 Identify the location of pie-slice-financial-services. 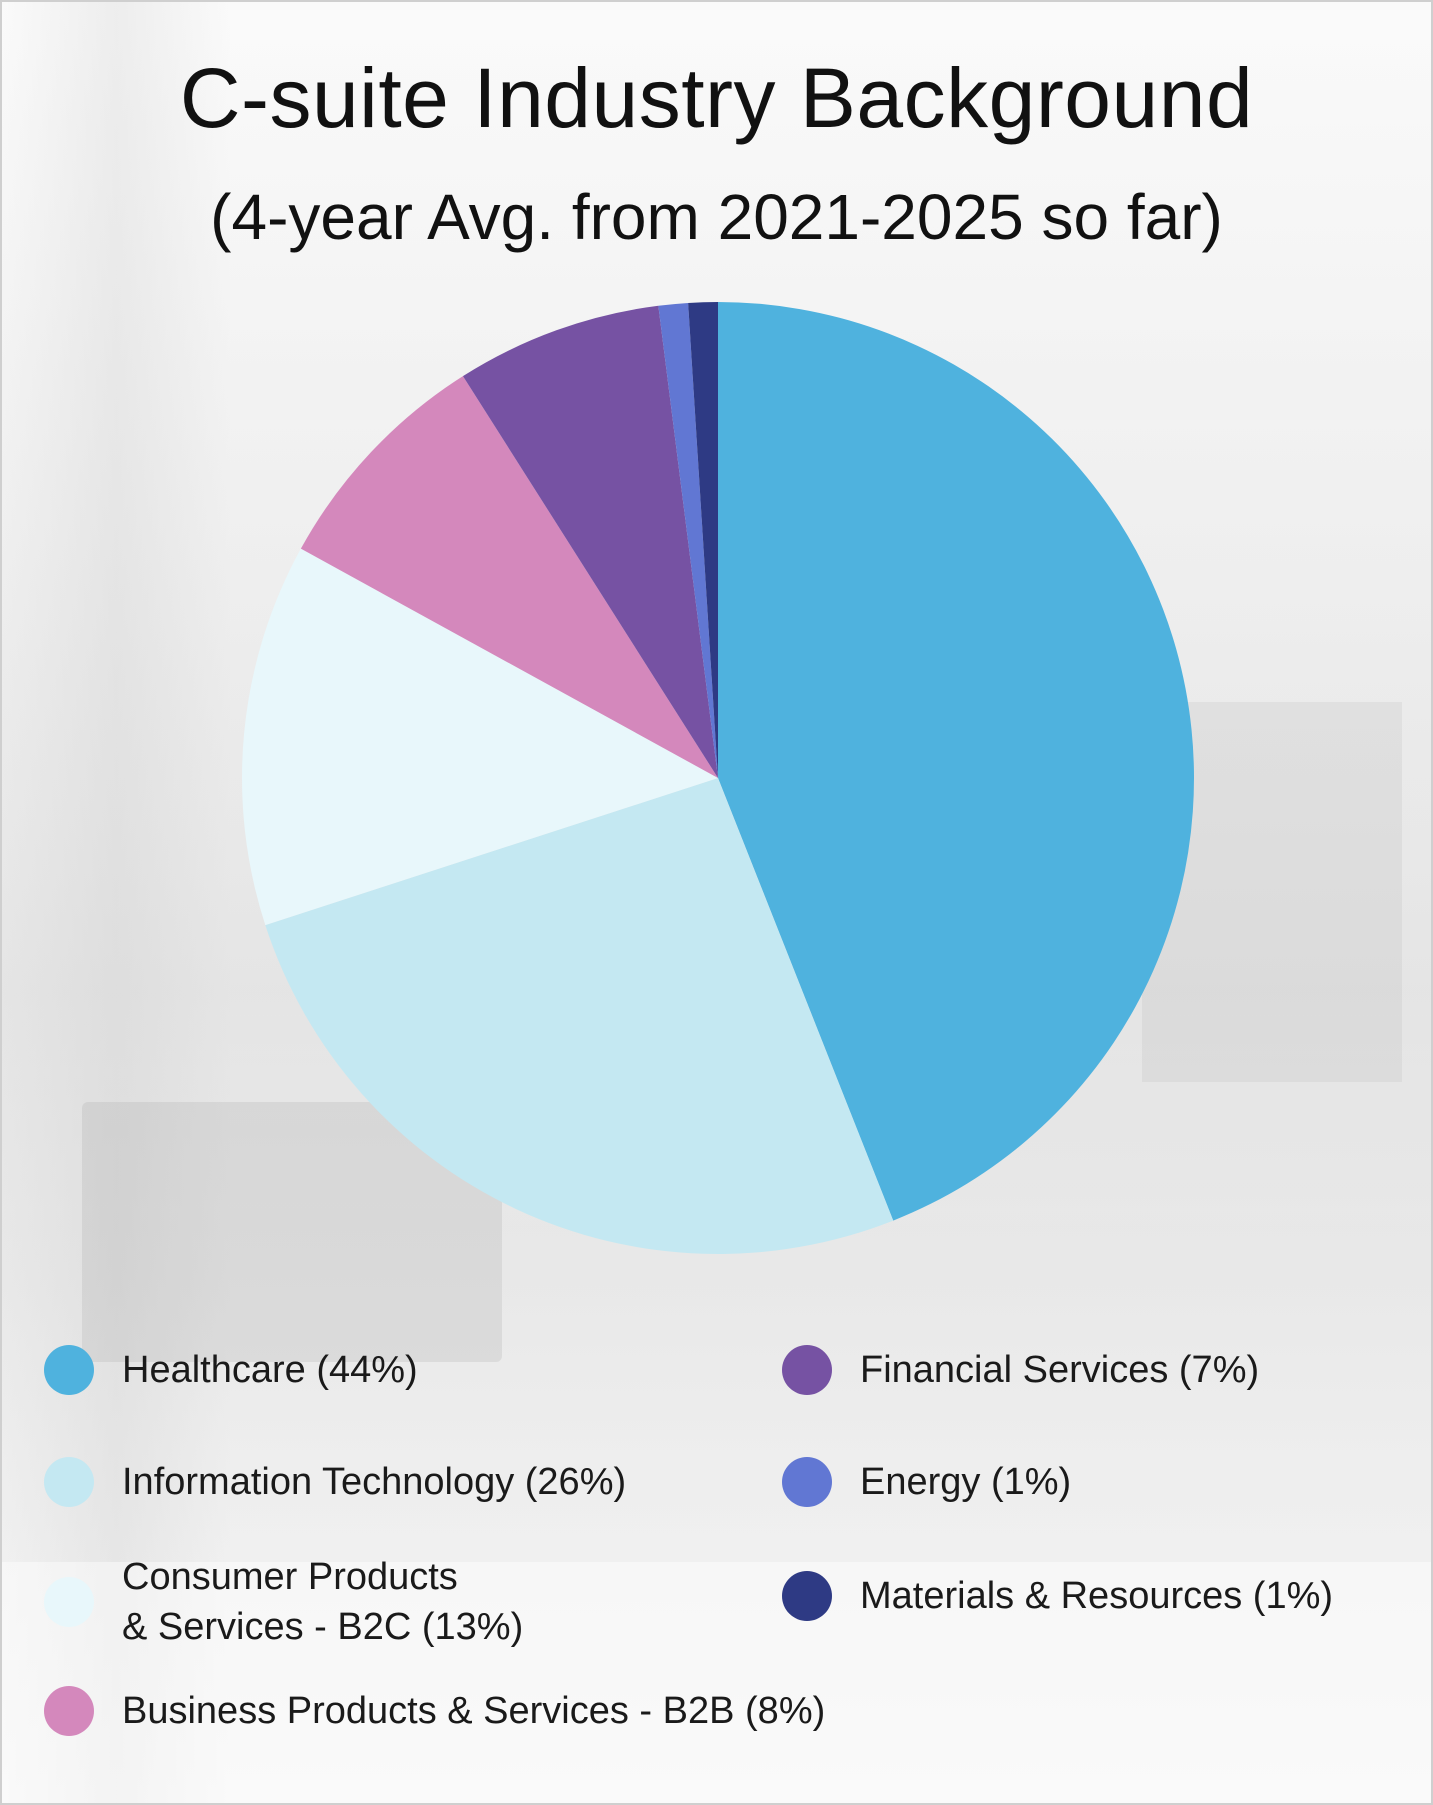
(590, 541).